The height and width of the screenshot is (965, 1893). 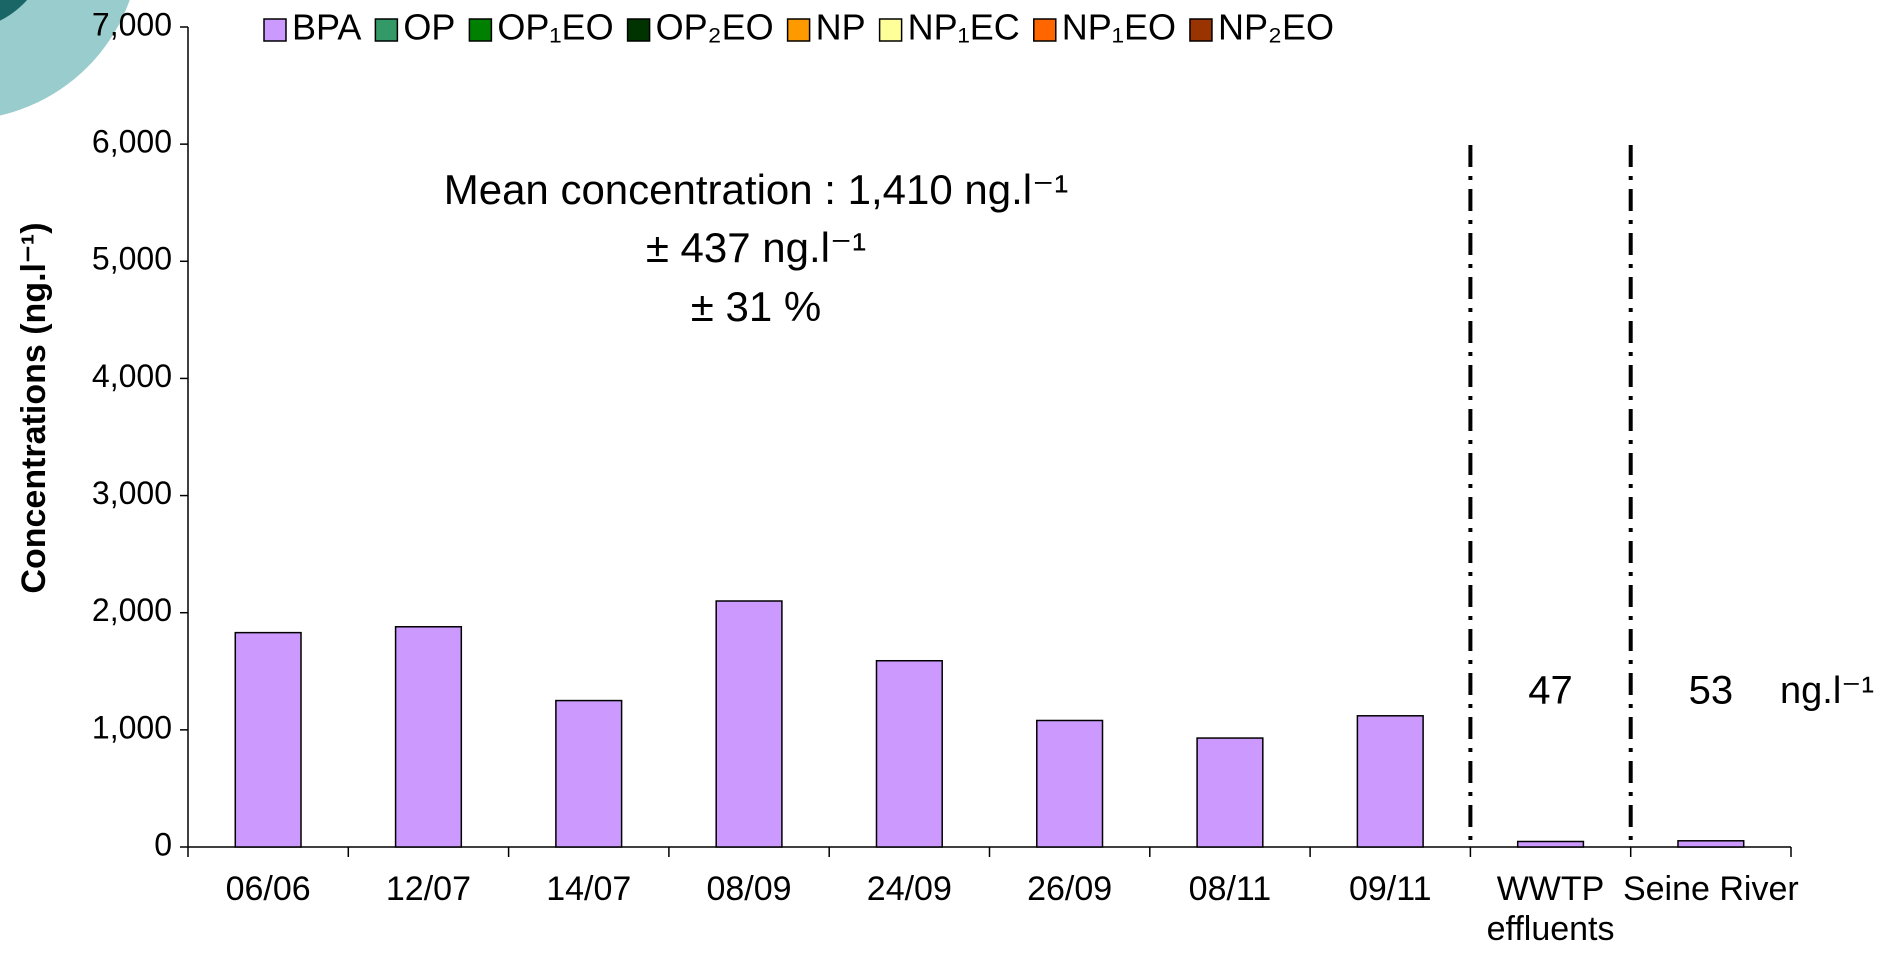 I want to click on y-tick-label: 3,000, so click(x=132, y=493).